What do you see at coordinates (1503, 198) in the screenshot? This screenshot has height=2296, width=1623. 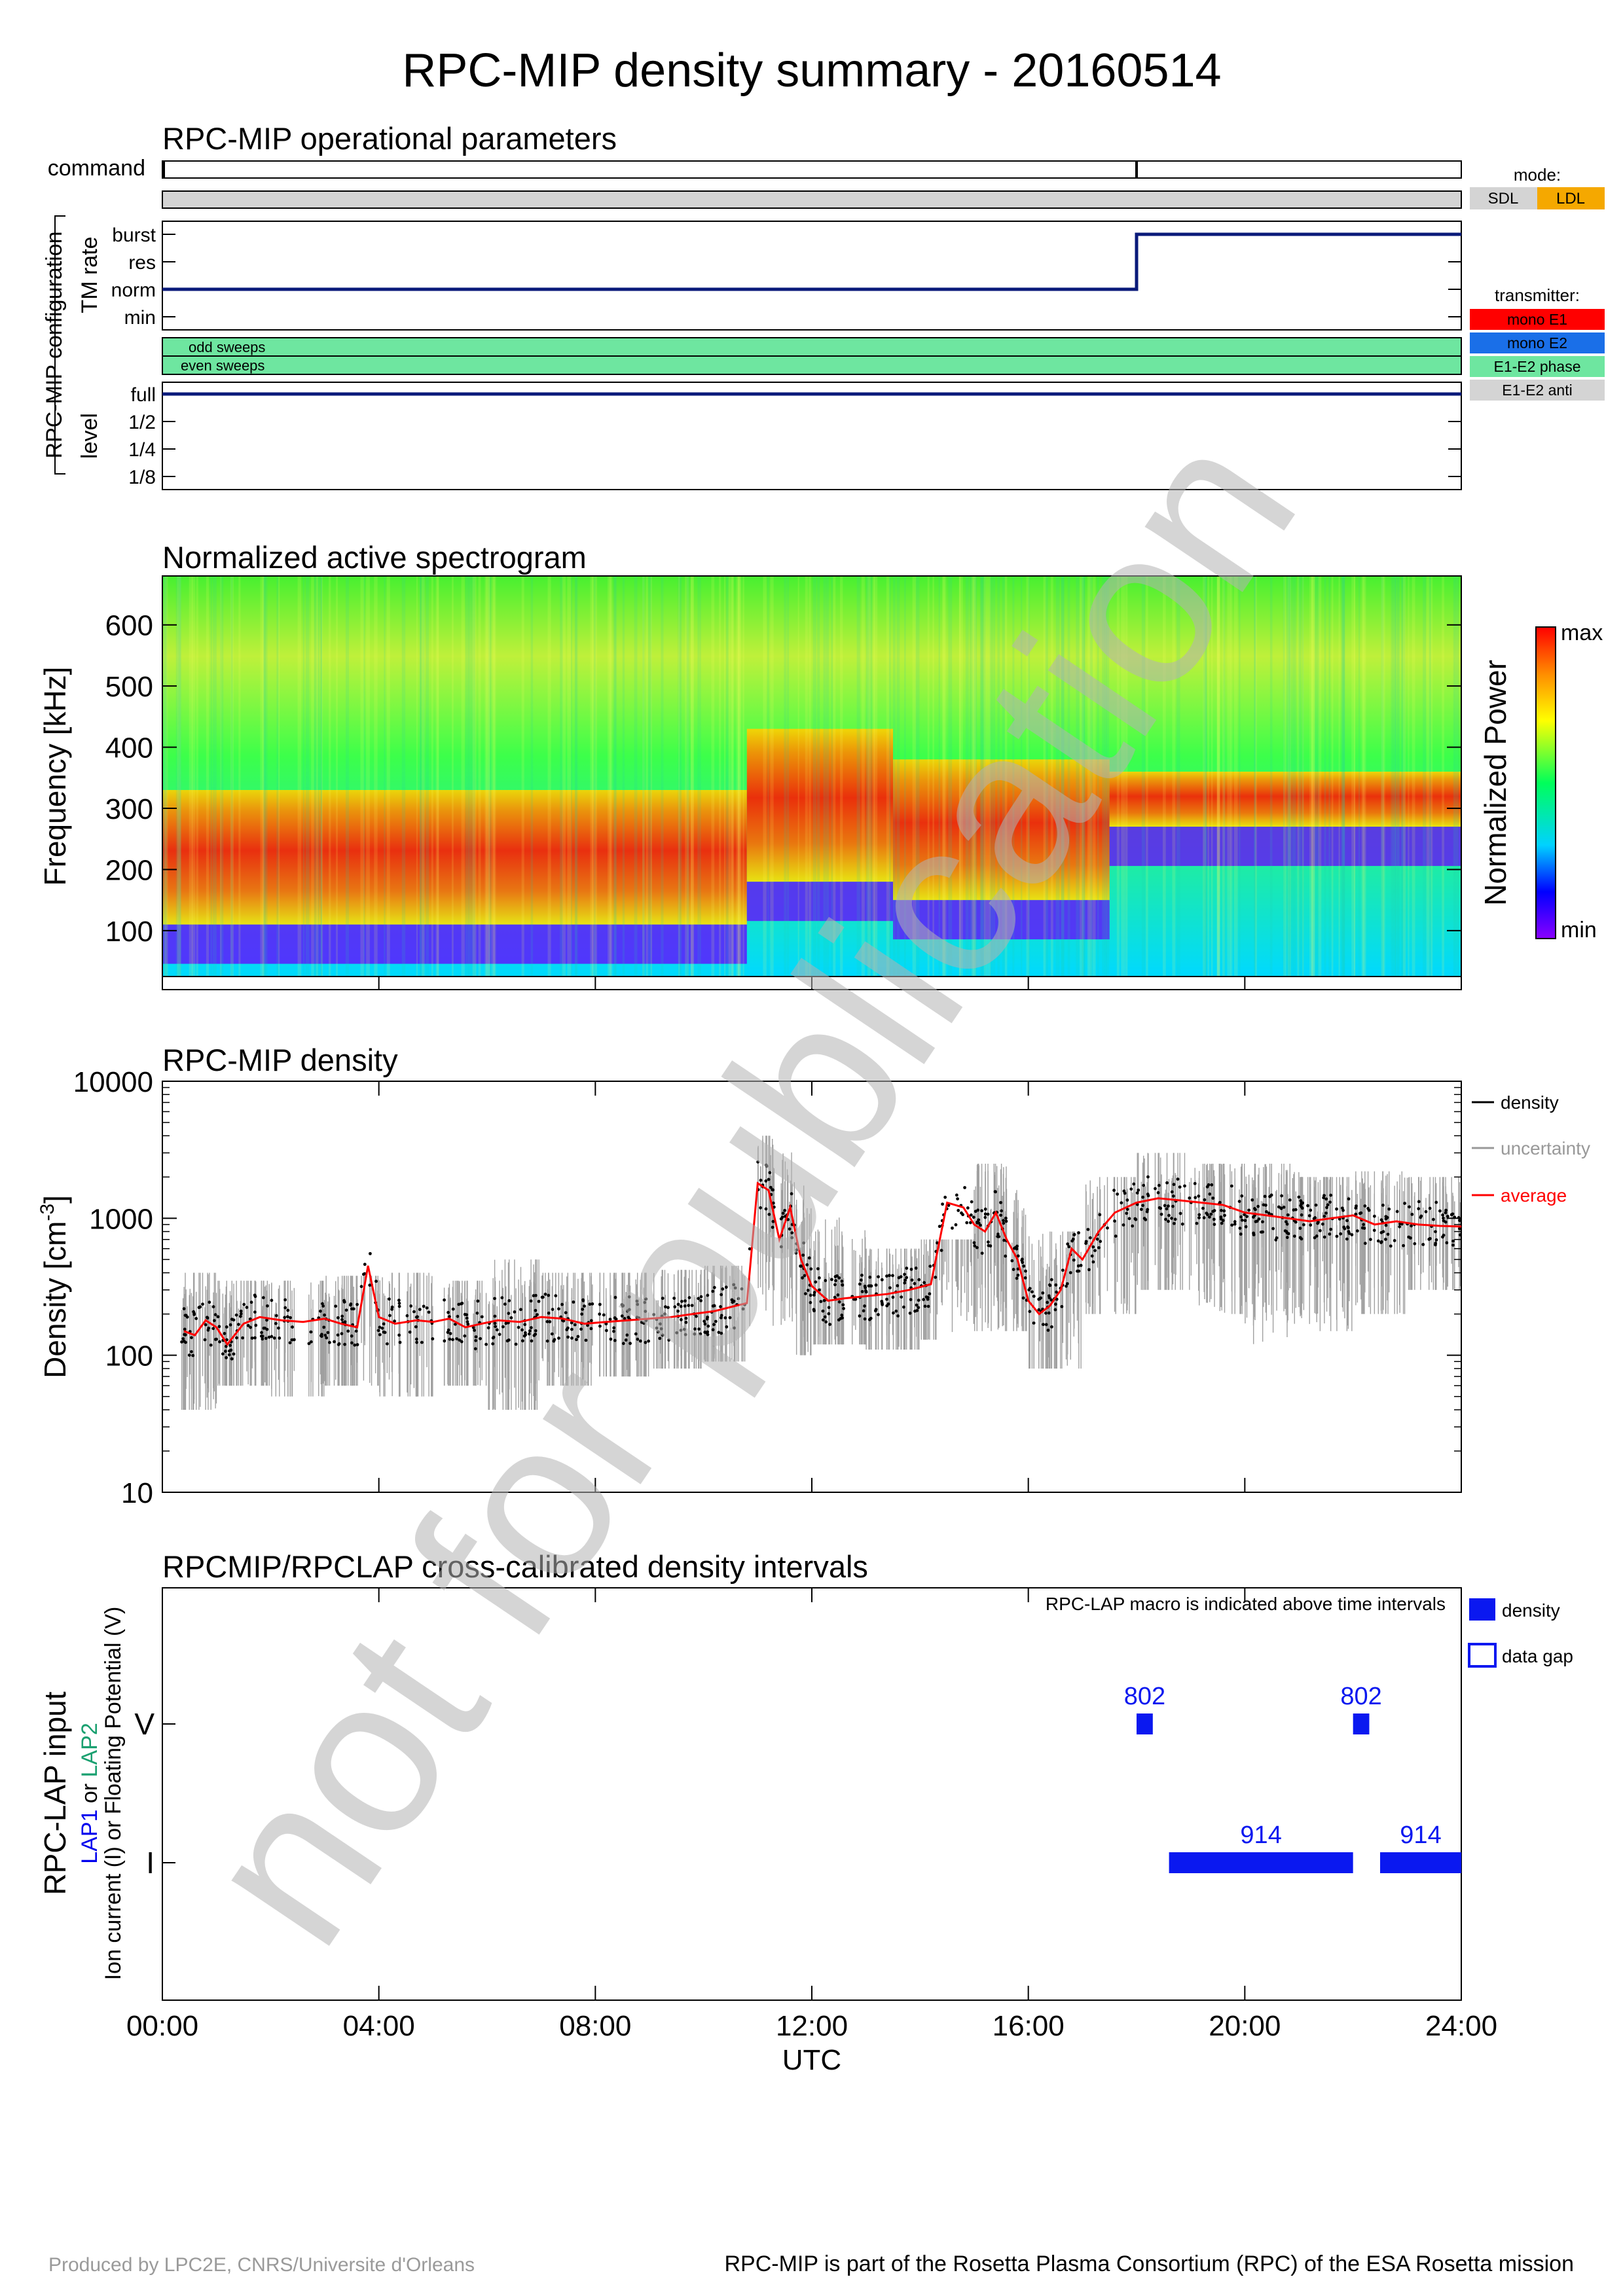 I see `mode-legend-sdl: SDL` at bounding box center [1503, 198].